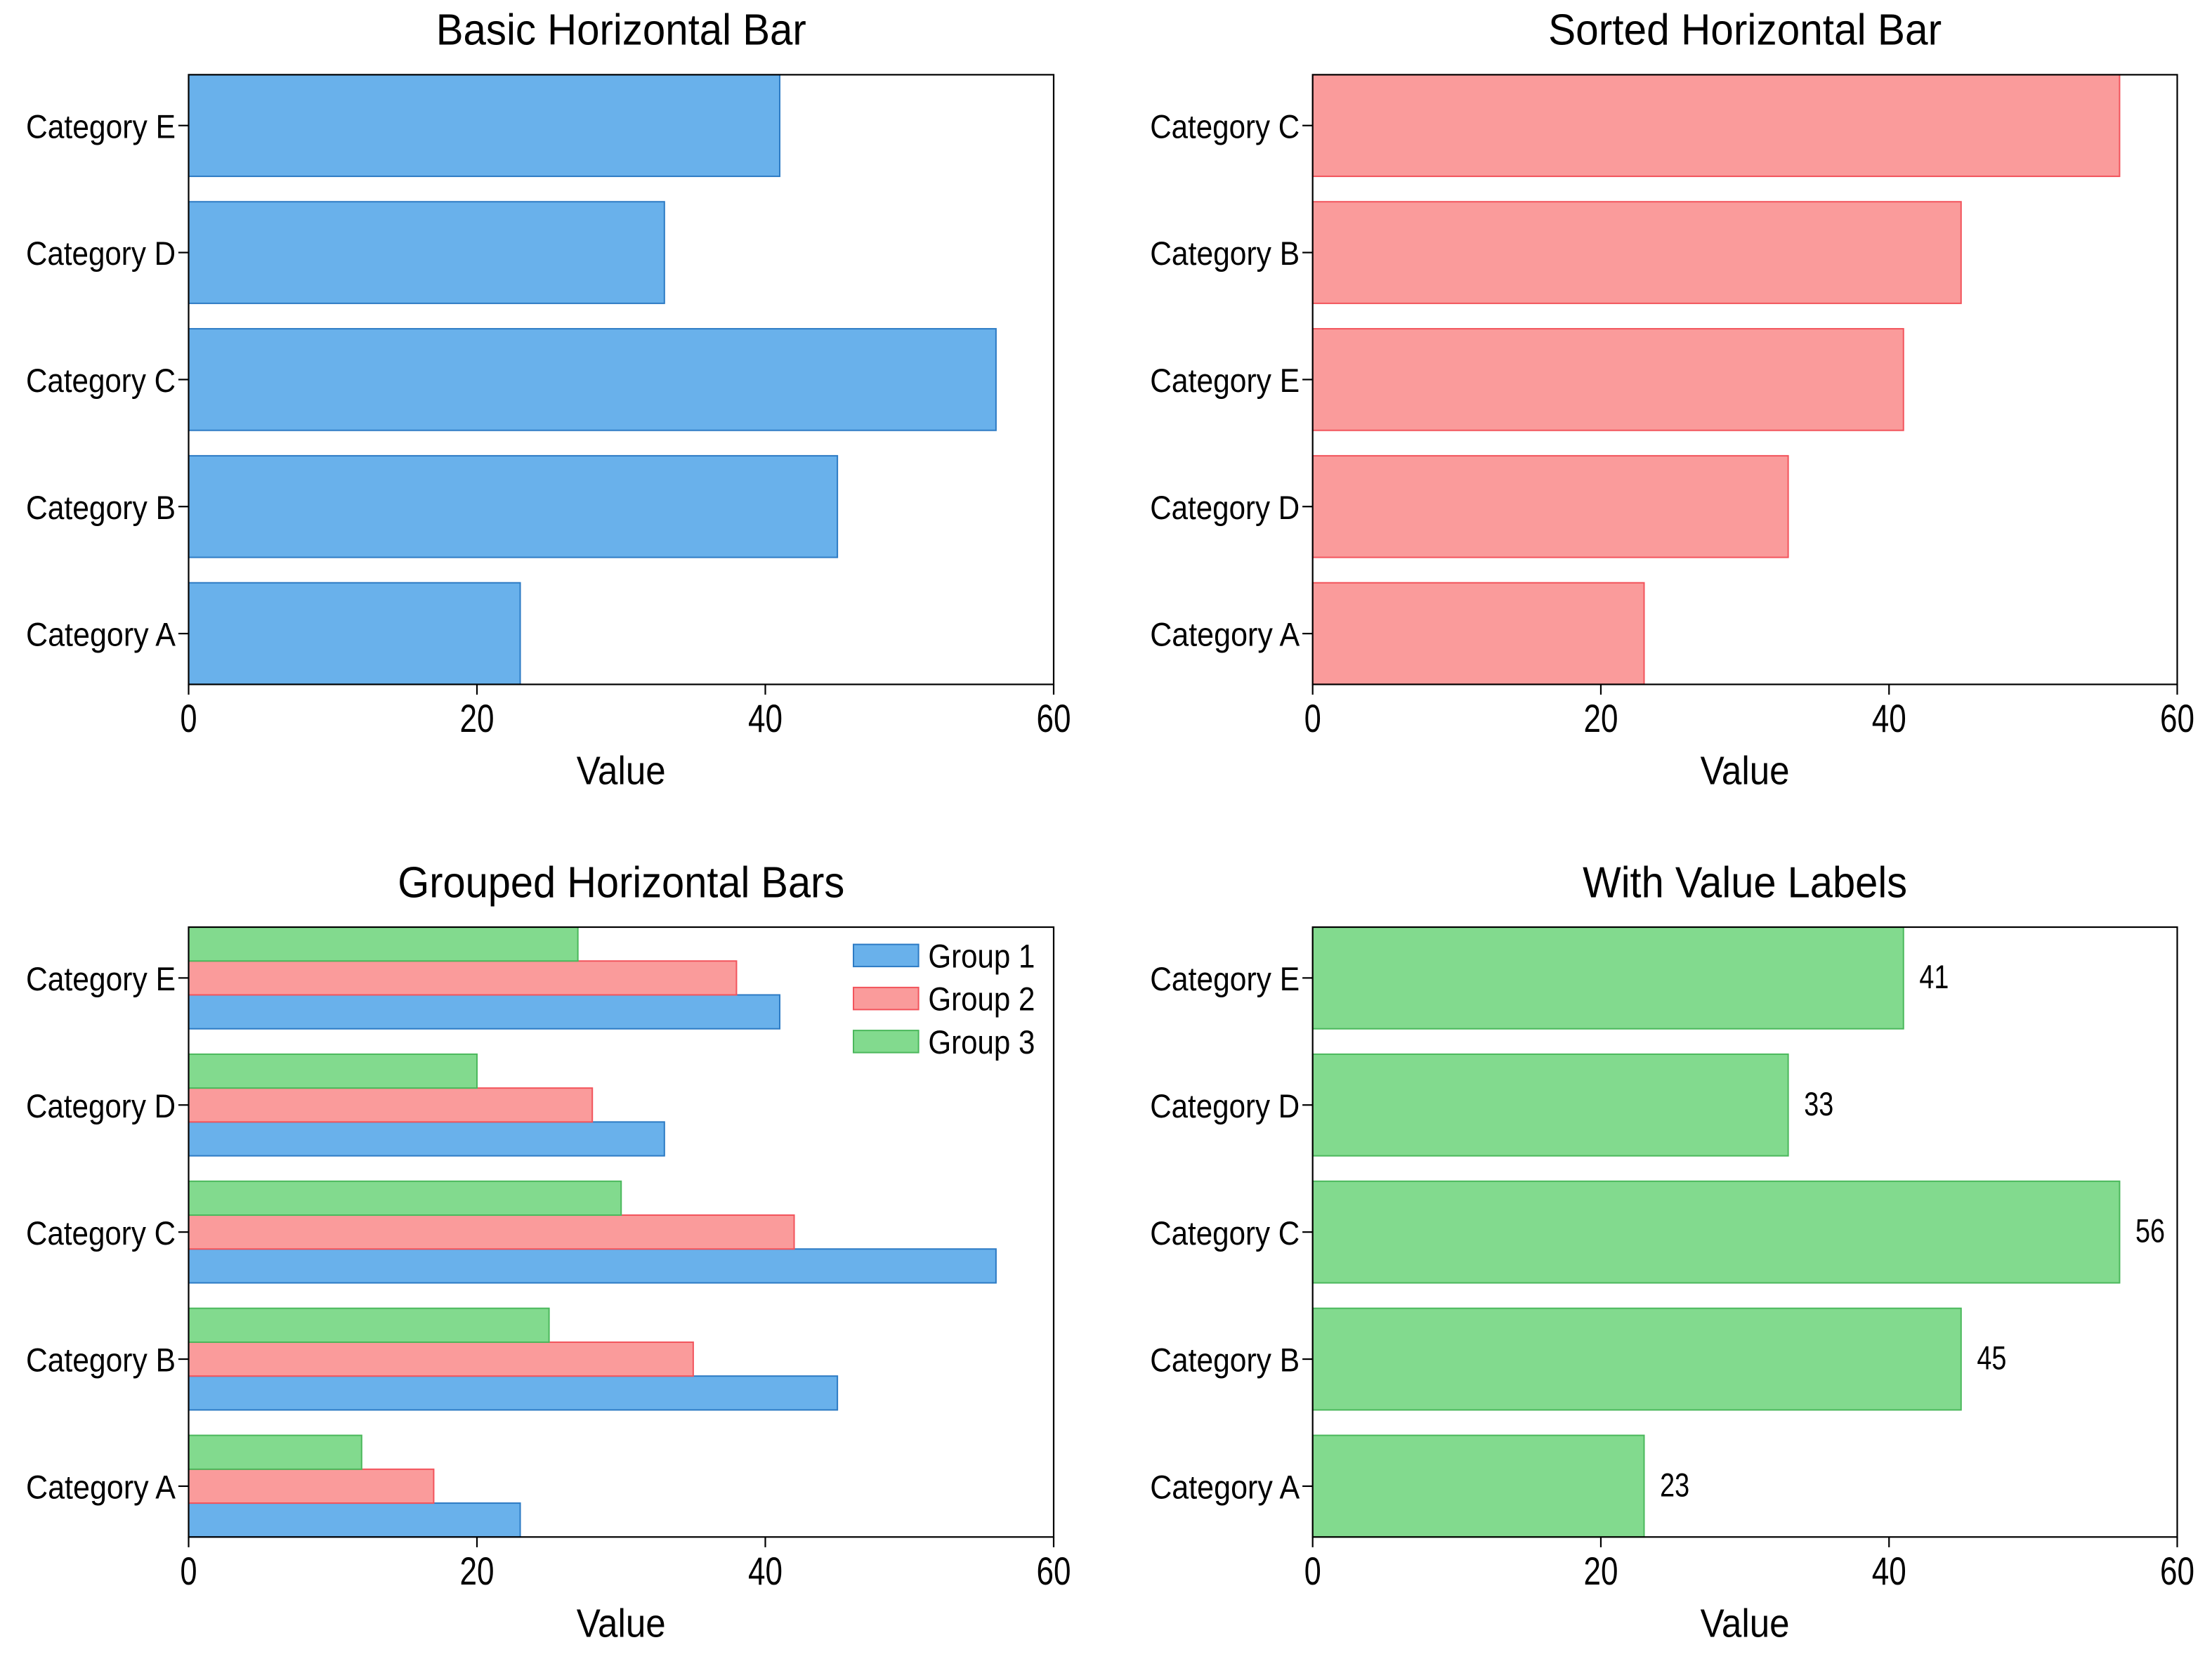 Image resolution: width=2212 pixels, height=1659 pixels. Describe the element at coordinates (1934, 976) in the screenshot. I see `svg-text: 41` at that location.